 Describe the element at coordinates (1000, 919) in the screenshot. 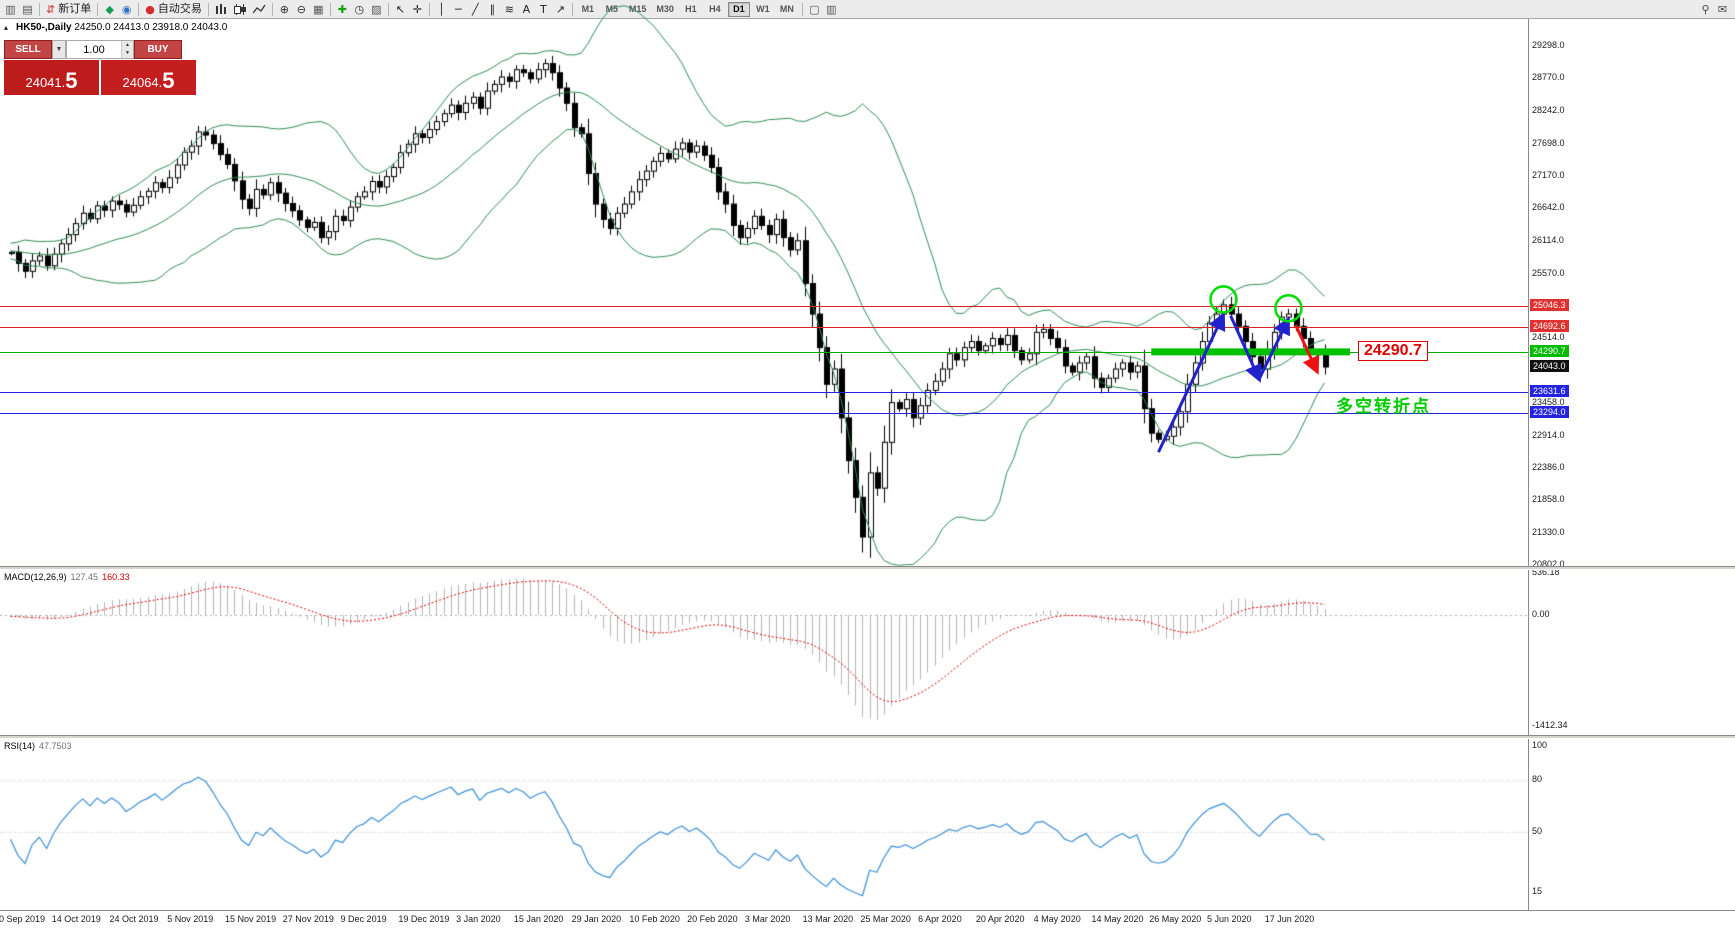

I see `date-axis-label: 20 Apr 2020` at that location.